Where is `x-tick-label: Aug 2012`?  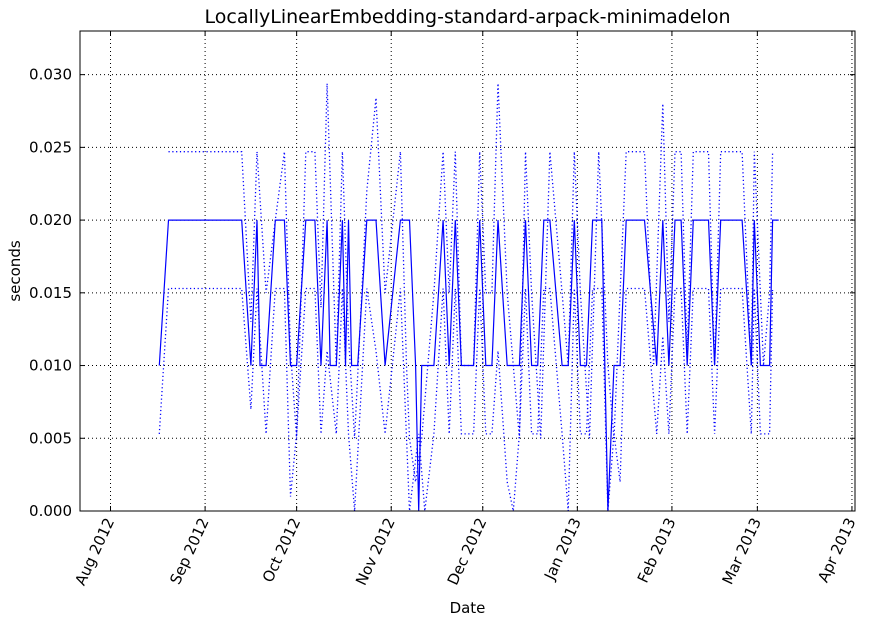 x-tick-label: Aug 2012 is located at coordinates (94, 551).